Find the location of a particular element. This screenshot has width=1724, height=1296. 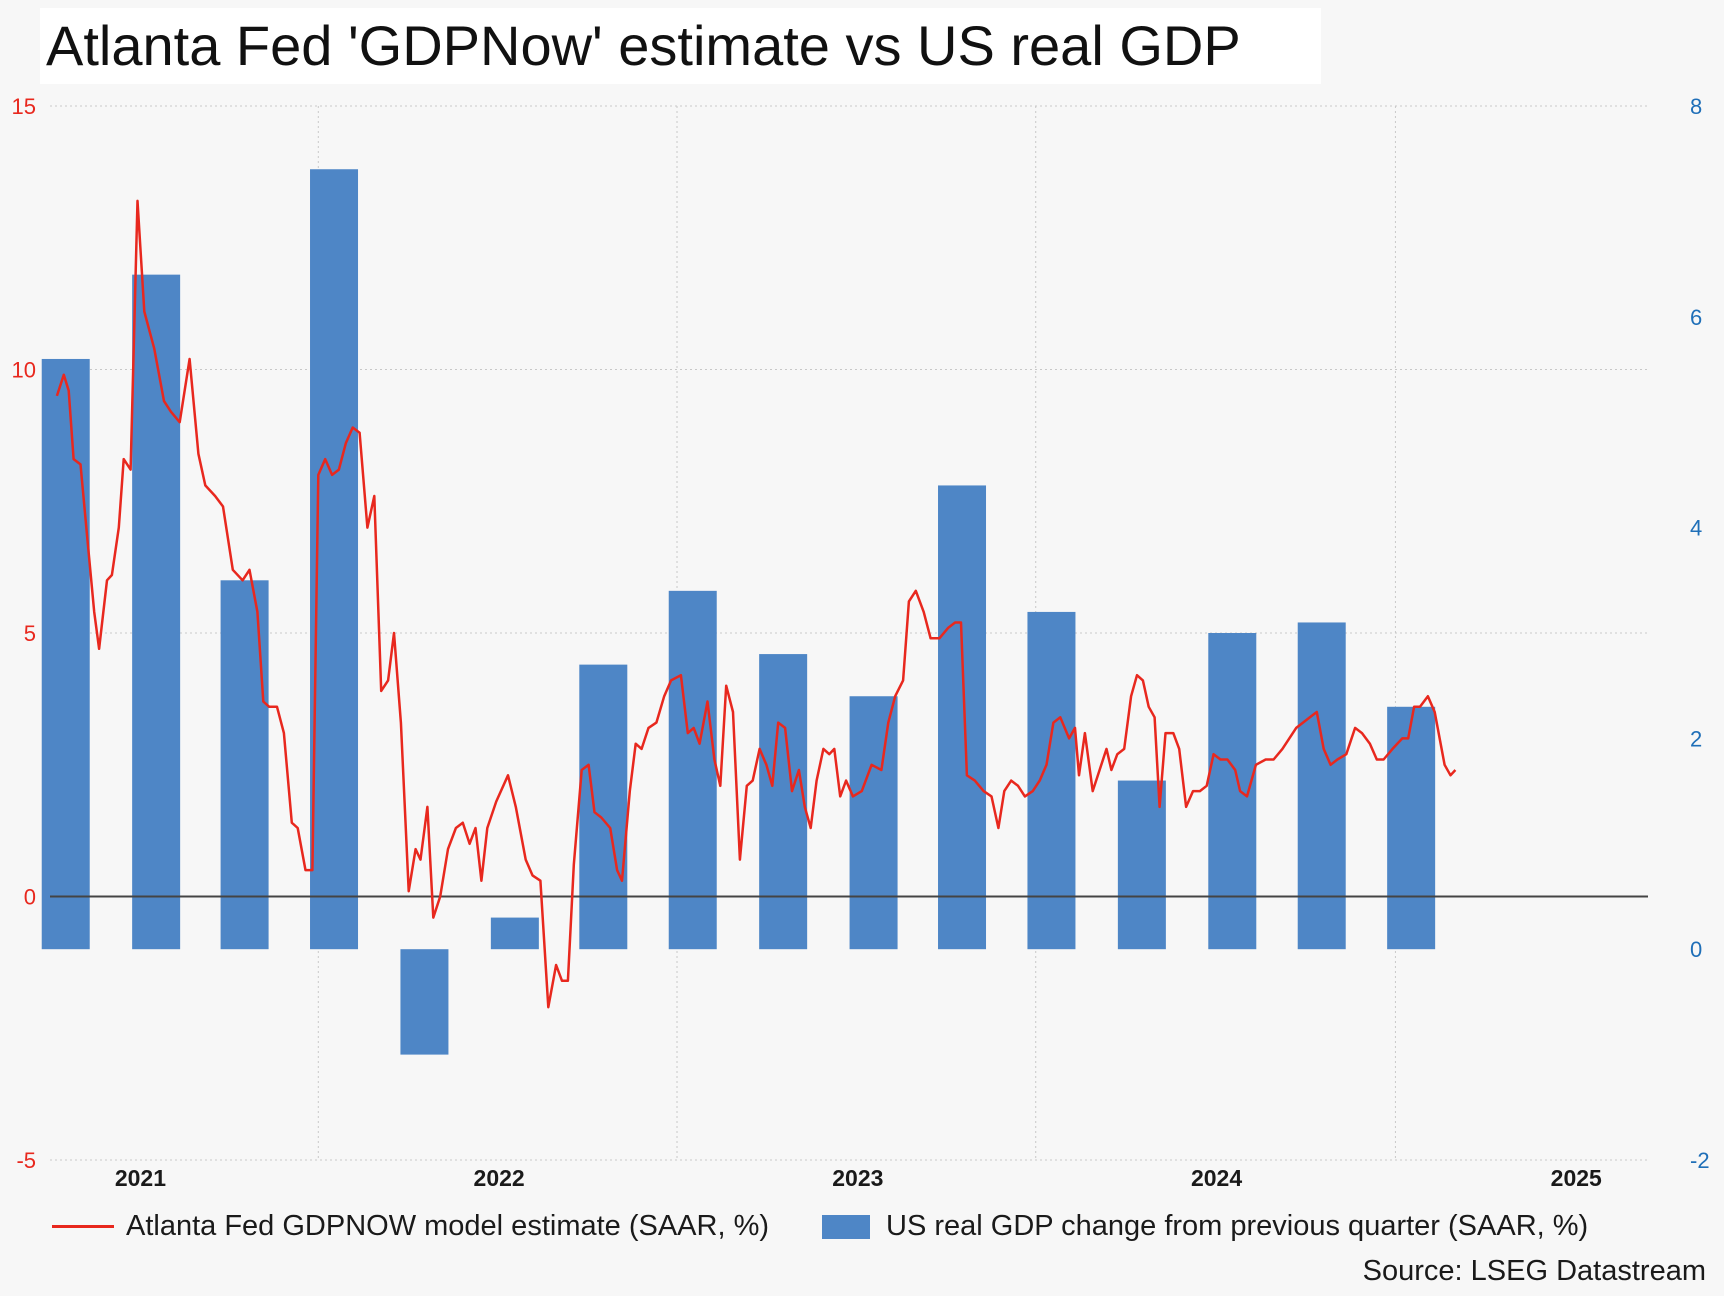

x-tick-label: 2023 is located at coordinates (857, 1178).